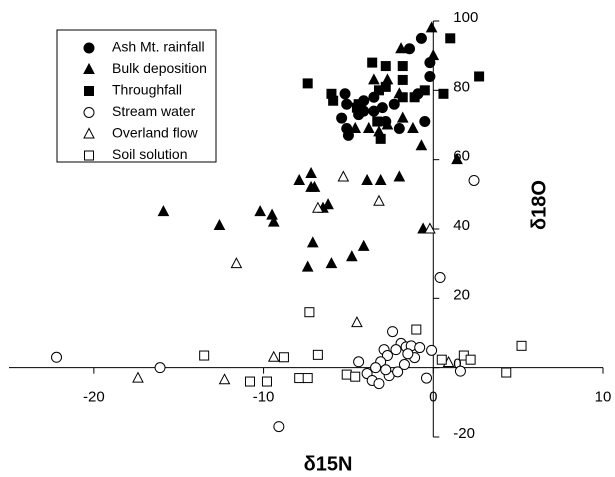 The image size is (615, 477). I want to click on legend-label: Throughfall, so click(147, 90).